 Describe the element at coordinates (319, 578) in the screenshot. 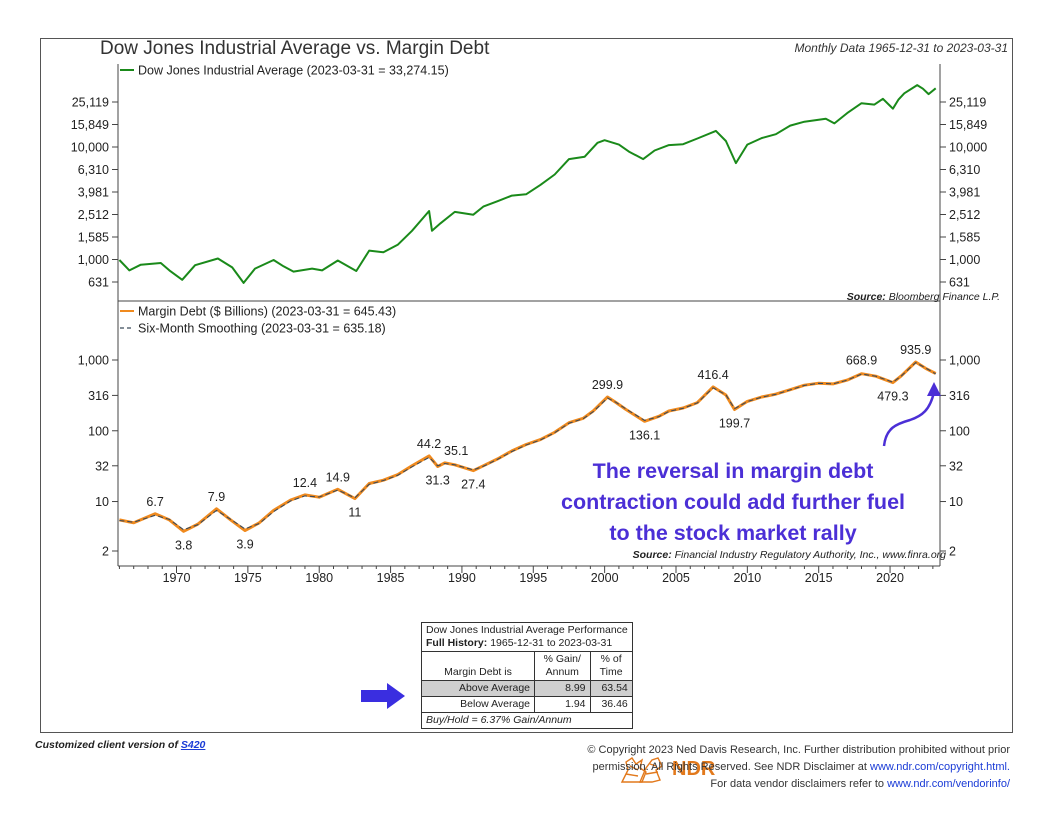

I see `x-tick-label: 1980` at that location.